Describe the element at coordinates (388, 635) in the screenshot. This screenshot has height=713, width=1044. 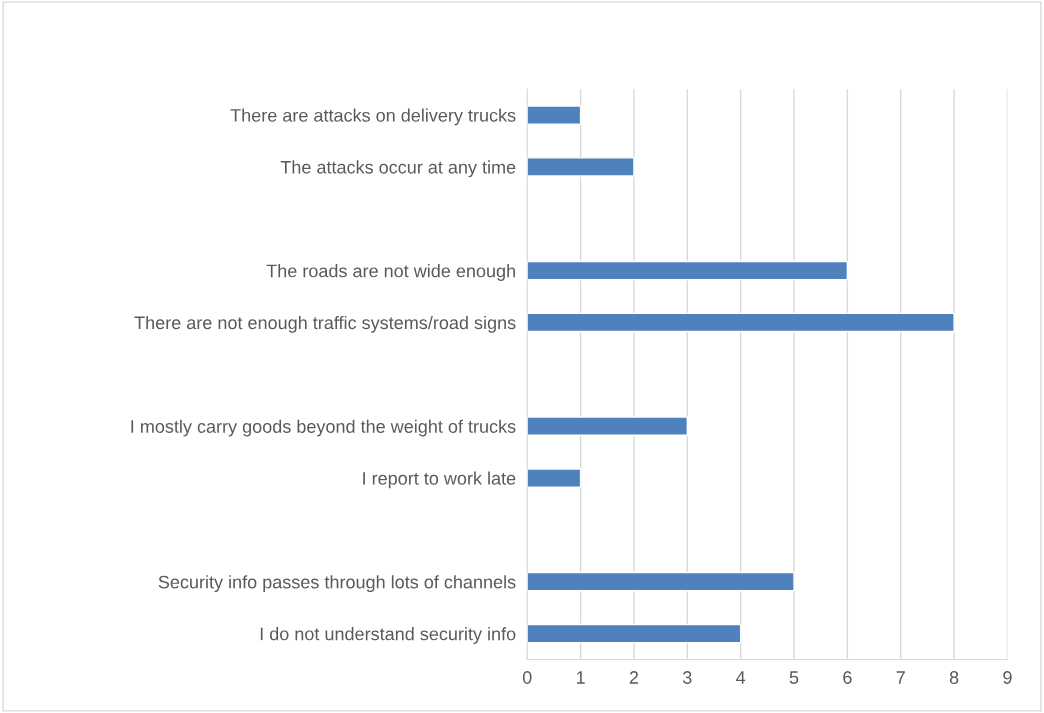
I see `y-tick-label: I do not understand security info` at that location.